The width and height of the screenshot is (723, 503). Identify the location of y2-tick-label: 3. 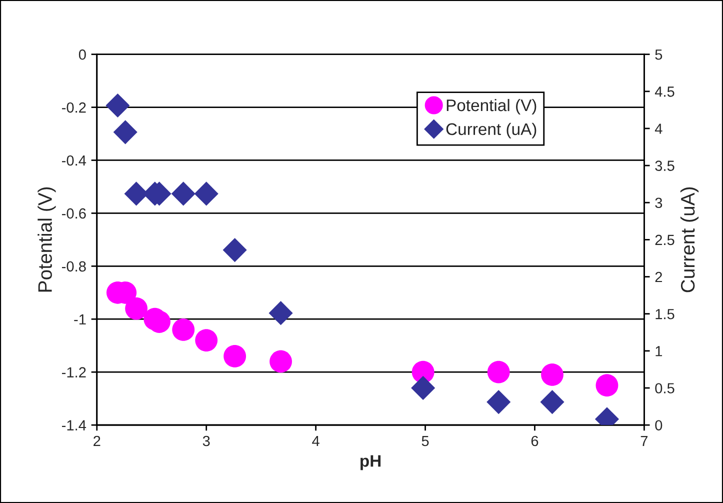
(658, 203).